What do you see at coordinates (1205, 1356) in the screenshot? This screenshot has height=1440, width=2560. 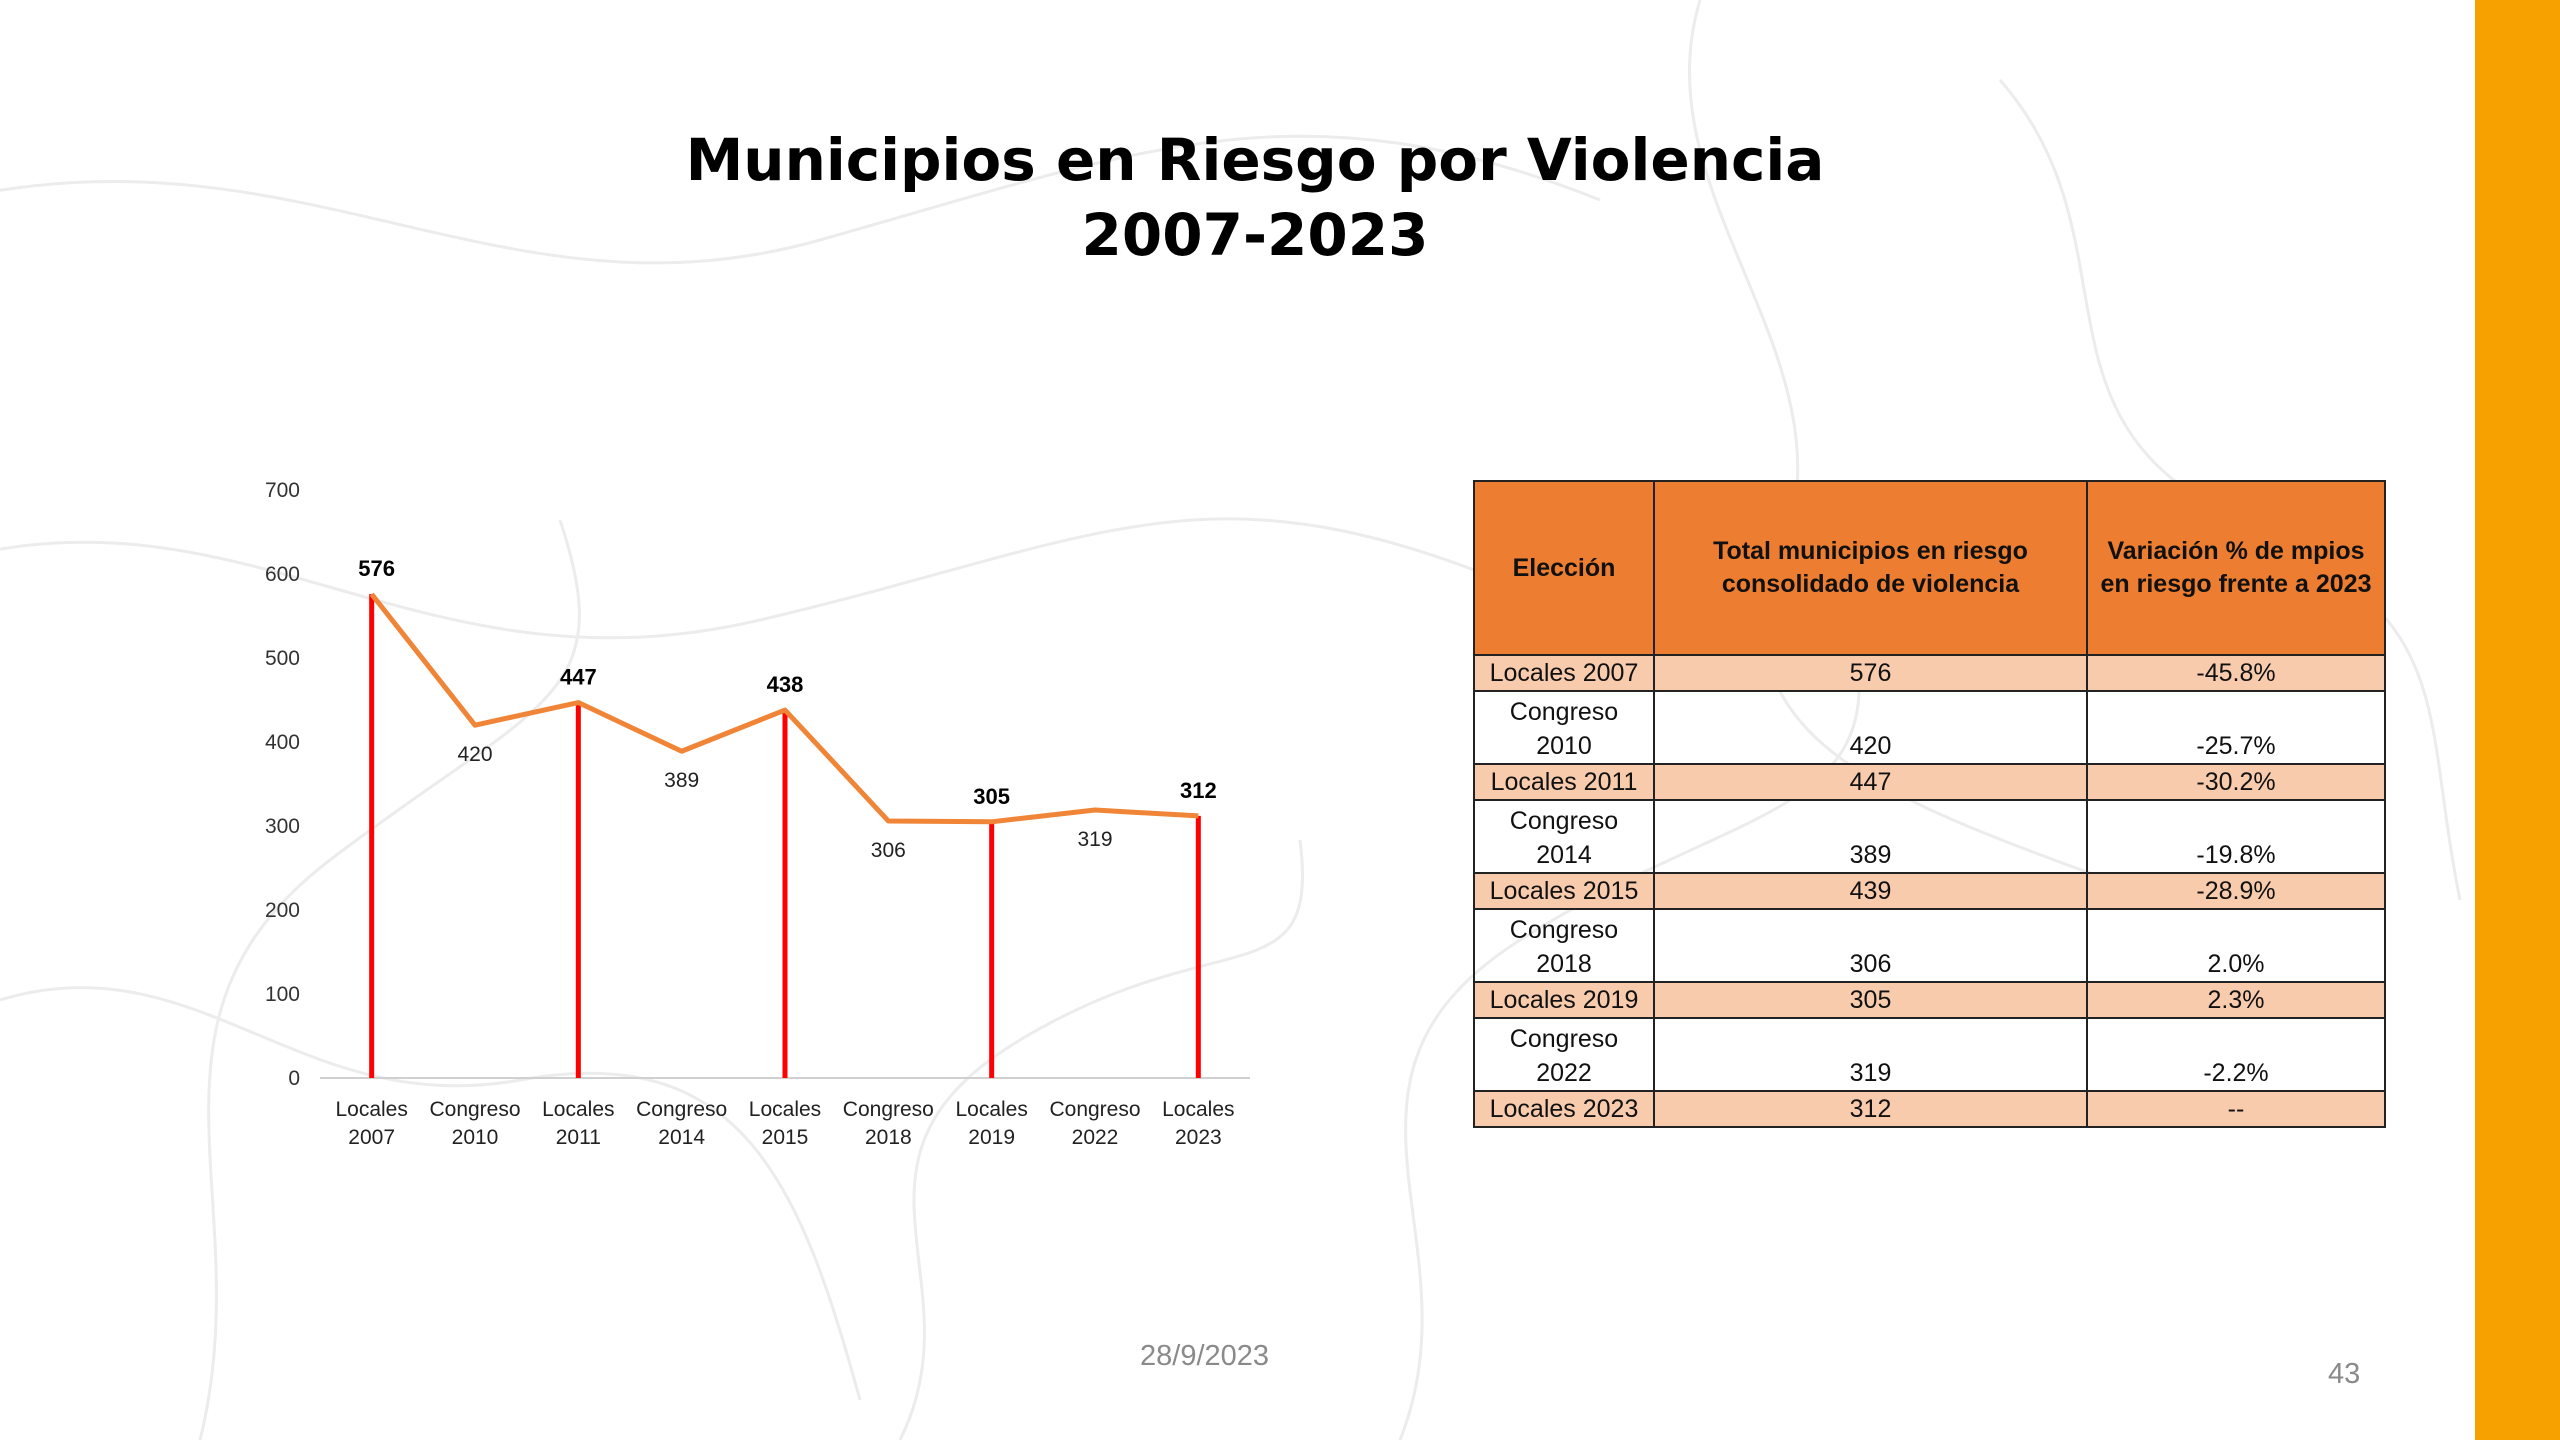 I see `footer-date: 28/9/2023` at bounding box center [1205, 1356].